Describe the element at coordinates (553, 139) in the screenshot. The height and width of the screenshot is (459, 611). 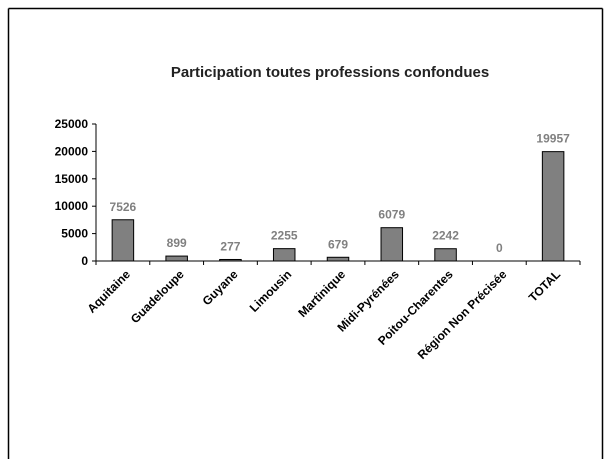
I see `data-label: 19957` at that location.